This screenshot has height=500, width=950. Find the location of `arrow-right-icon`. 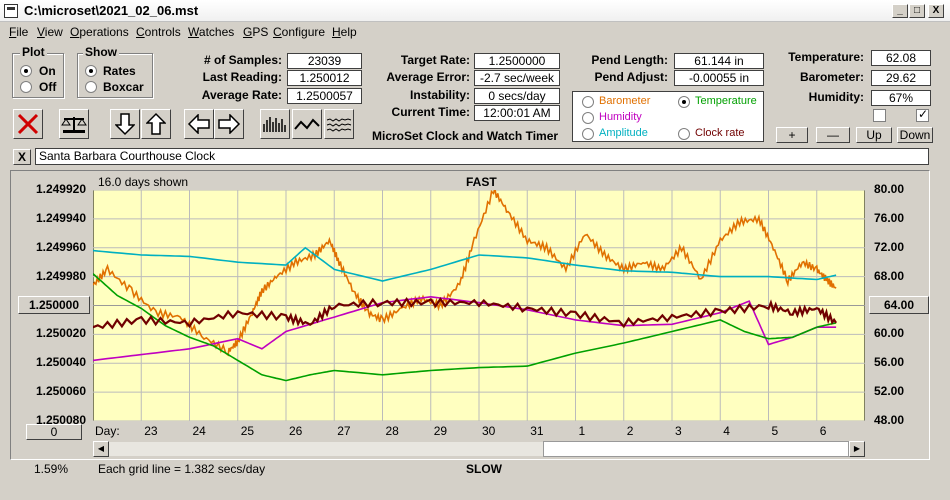

arrow-right-icon is located at coordinates (229, 124).